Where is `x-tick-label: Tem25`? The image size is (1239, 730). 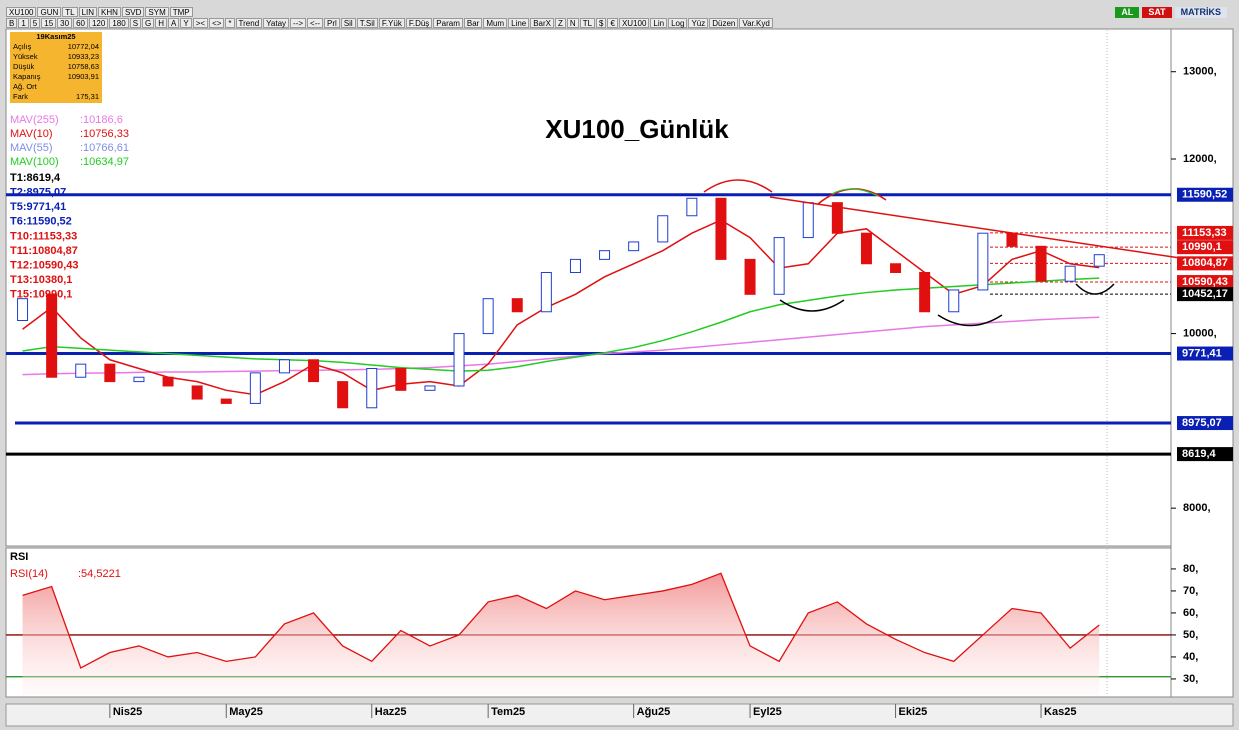 x-tick-label: Tem25 is located at coordinates (508, 712).